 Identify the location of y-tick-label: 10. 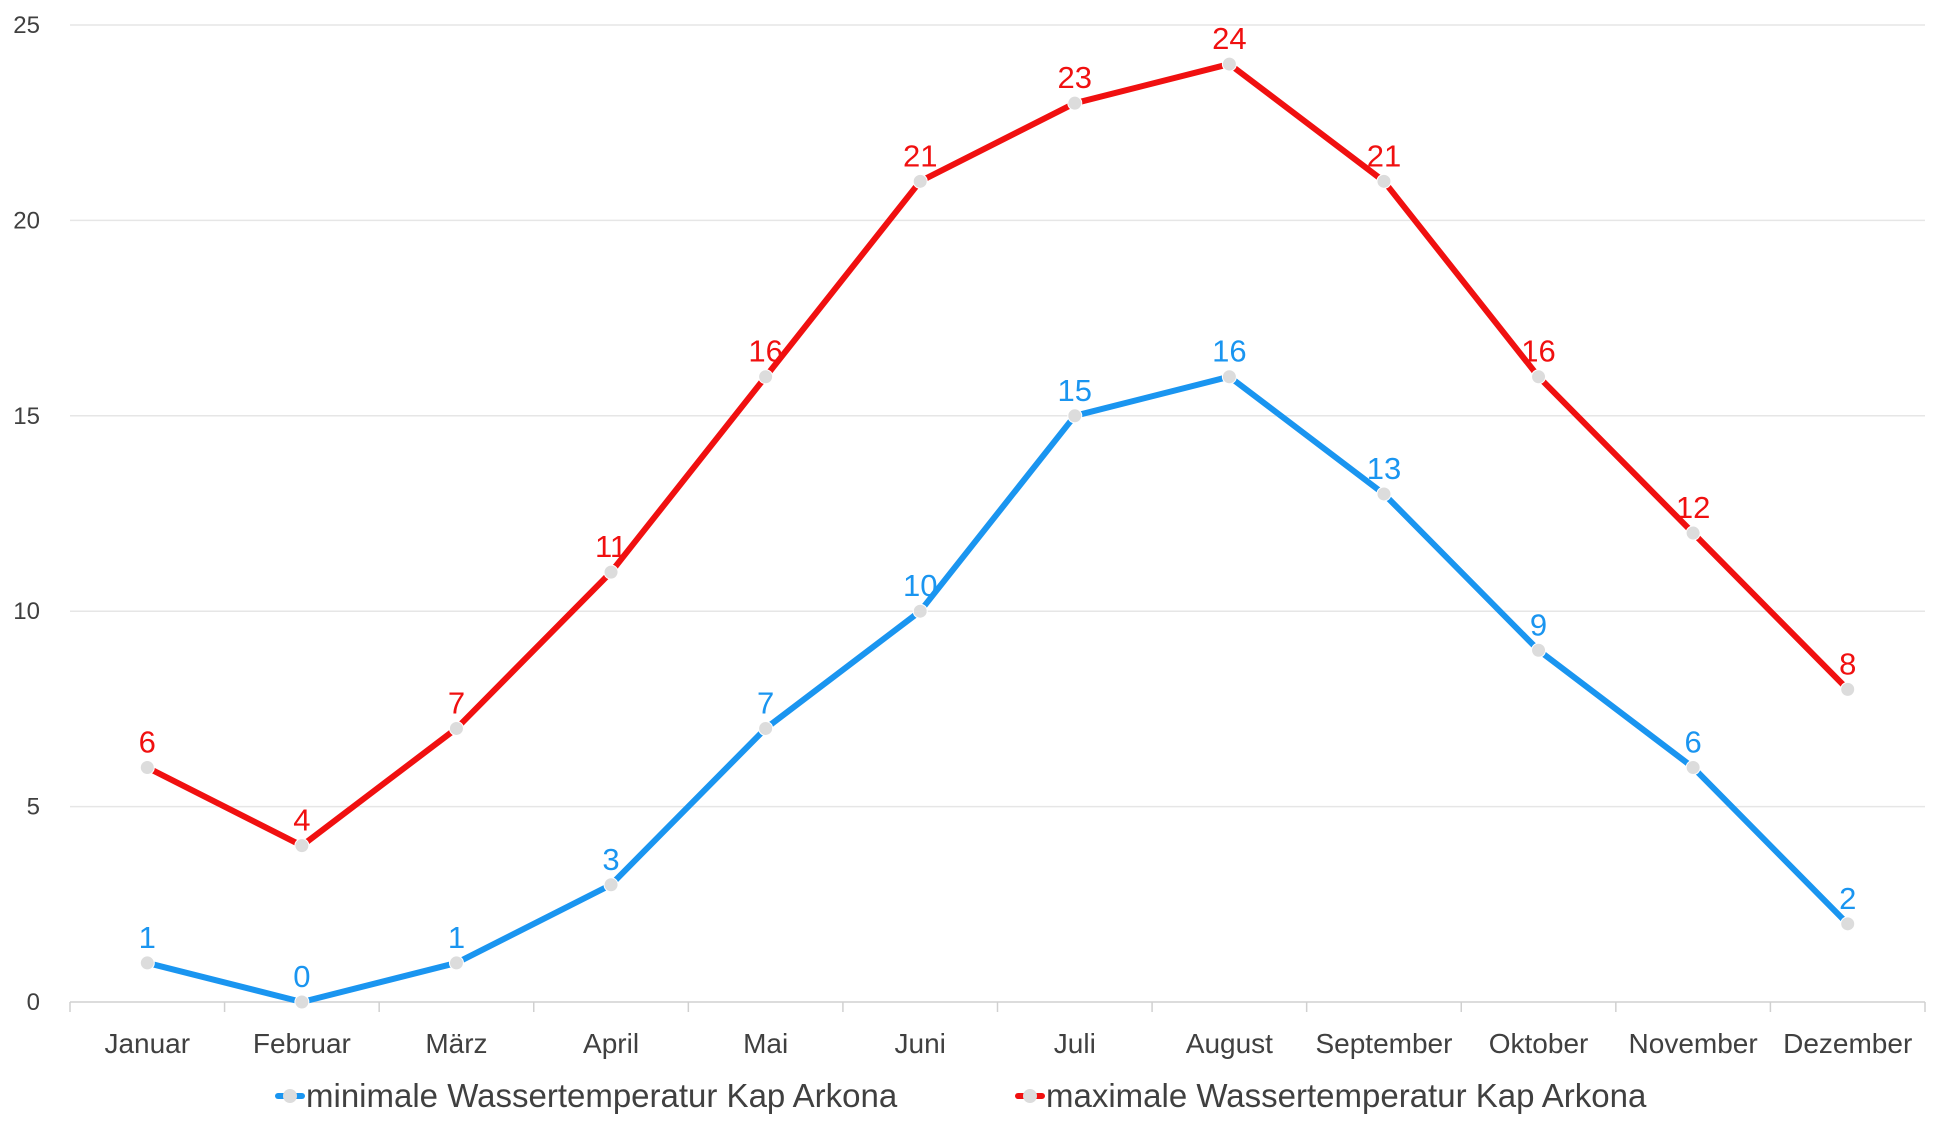
(26, 611).